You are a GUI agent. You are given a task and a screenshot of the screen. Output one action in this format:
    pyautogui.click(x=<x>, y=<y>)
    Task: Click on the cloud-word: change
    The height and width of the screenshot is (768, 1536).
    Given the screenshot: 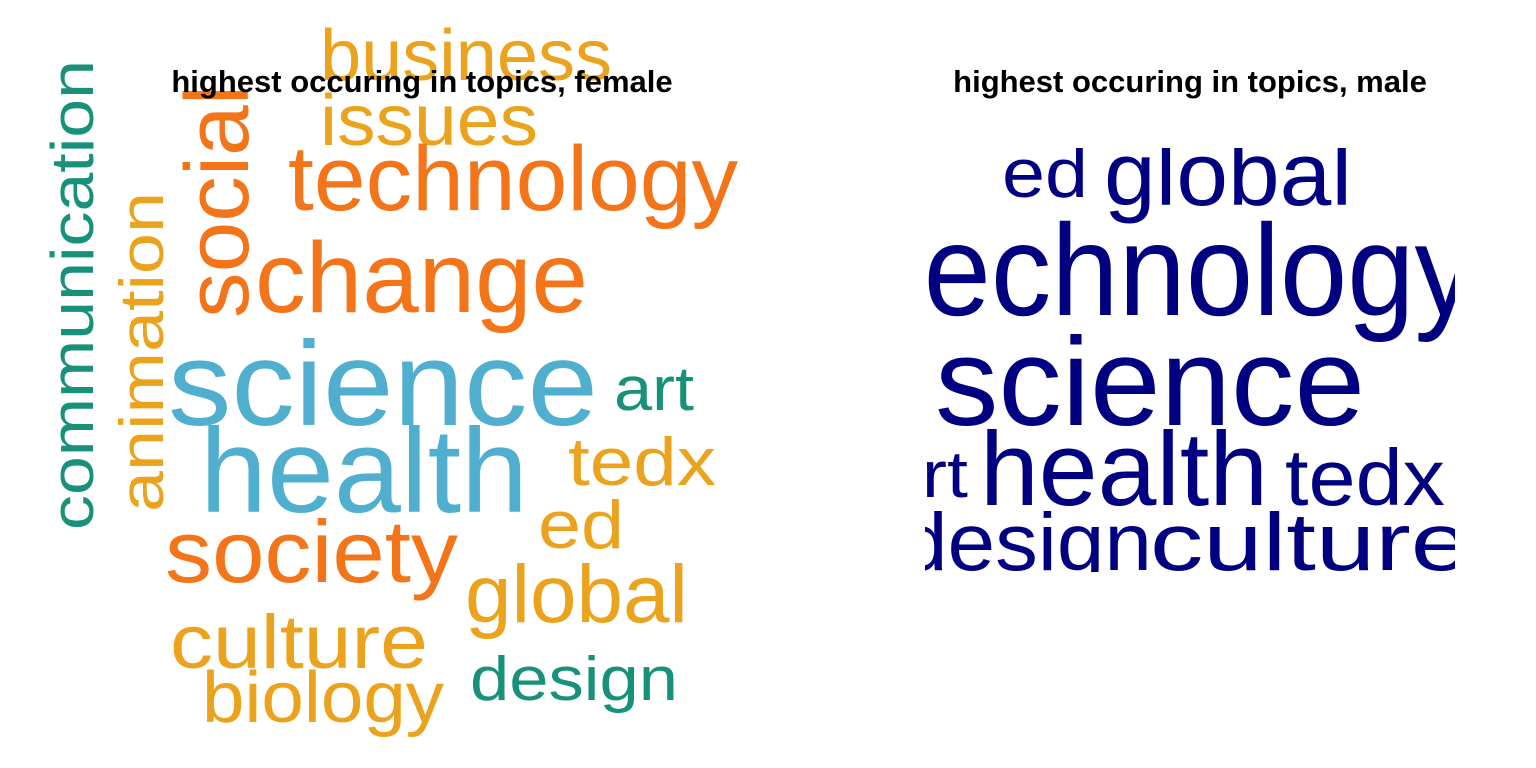 What is the action you would take?
    pyautogui.click(x=421, y=278)
    